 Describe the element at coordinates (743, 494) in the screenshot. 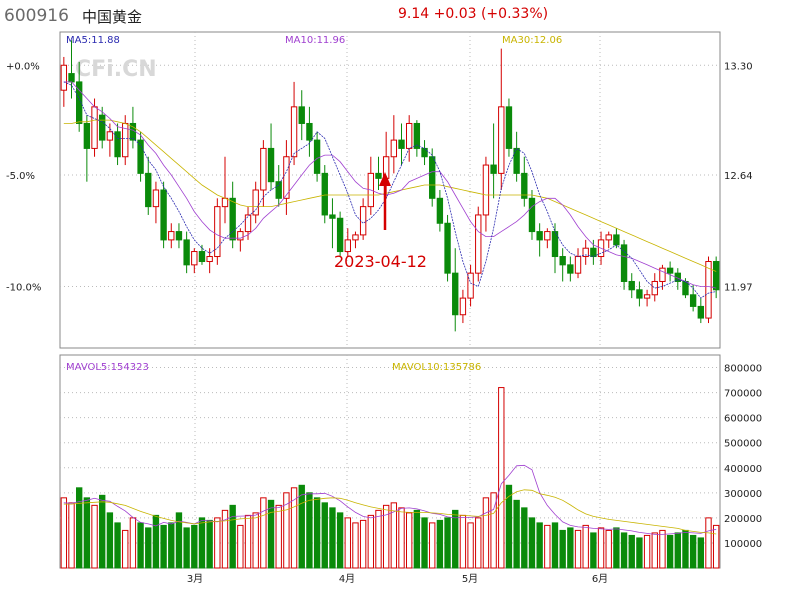

I see `volume-tick: 300000` at that location.